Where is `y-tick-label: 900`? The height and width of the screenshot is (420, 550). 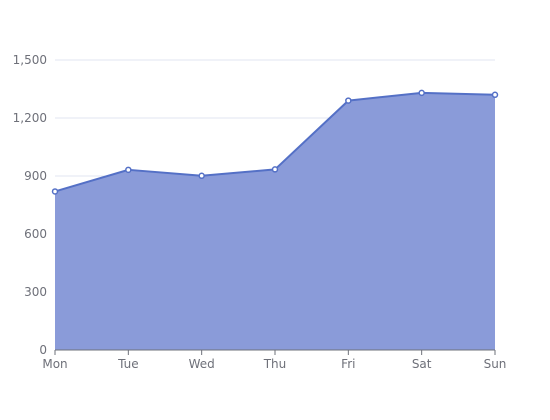
y-tick-label: 900 is located at coordinates (35, 176).